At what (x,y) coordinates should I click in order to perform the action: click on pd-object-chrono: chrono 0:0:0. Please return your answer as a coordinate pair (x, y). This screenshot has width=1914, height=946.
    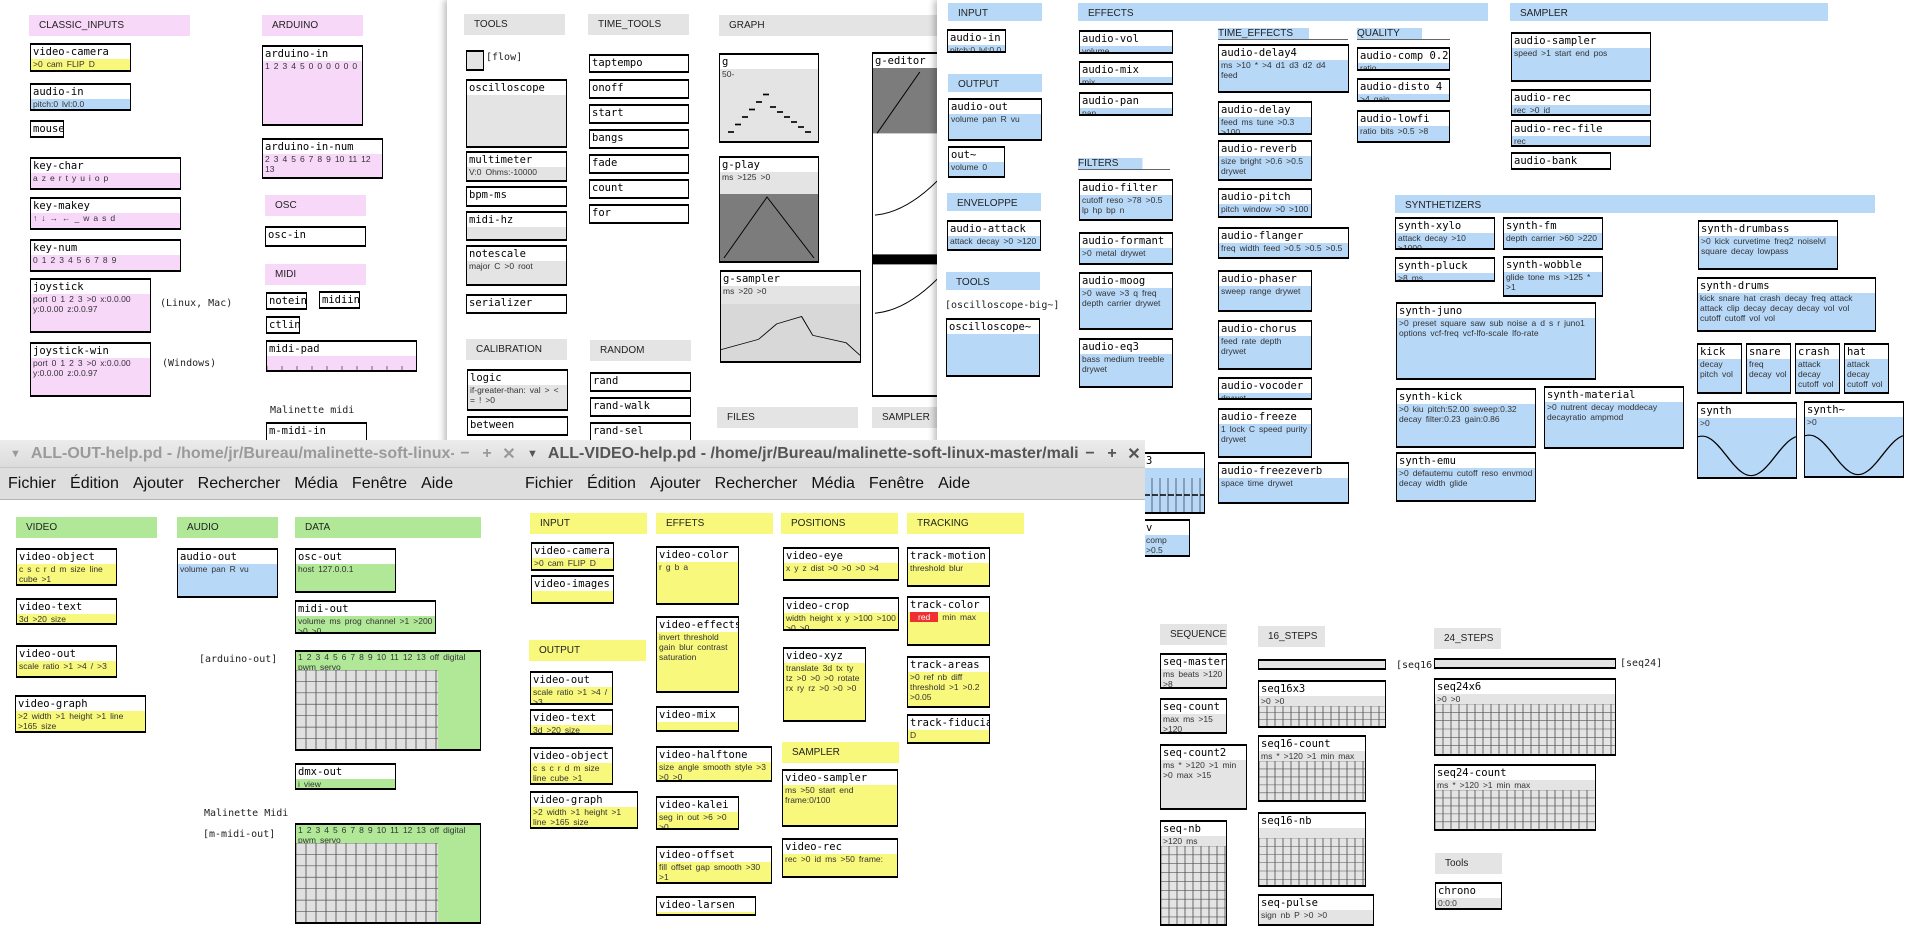
    Looking at the image, I should click on (1468, 896).